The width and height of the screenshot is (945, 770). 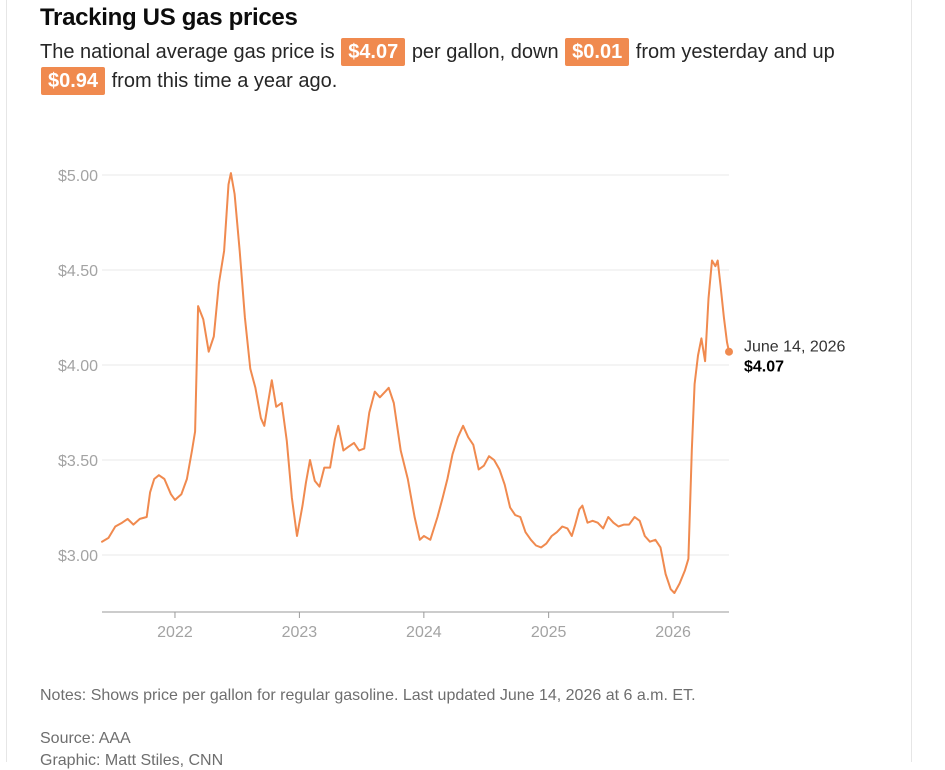 I want to click on latest-date-label: June 14, 2026, so click(x=795, y=347).